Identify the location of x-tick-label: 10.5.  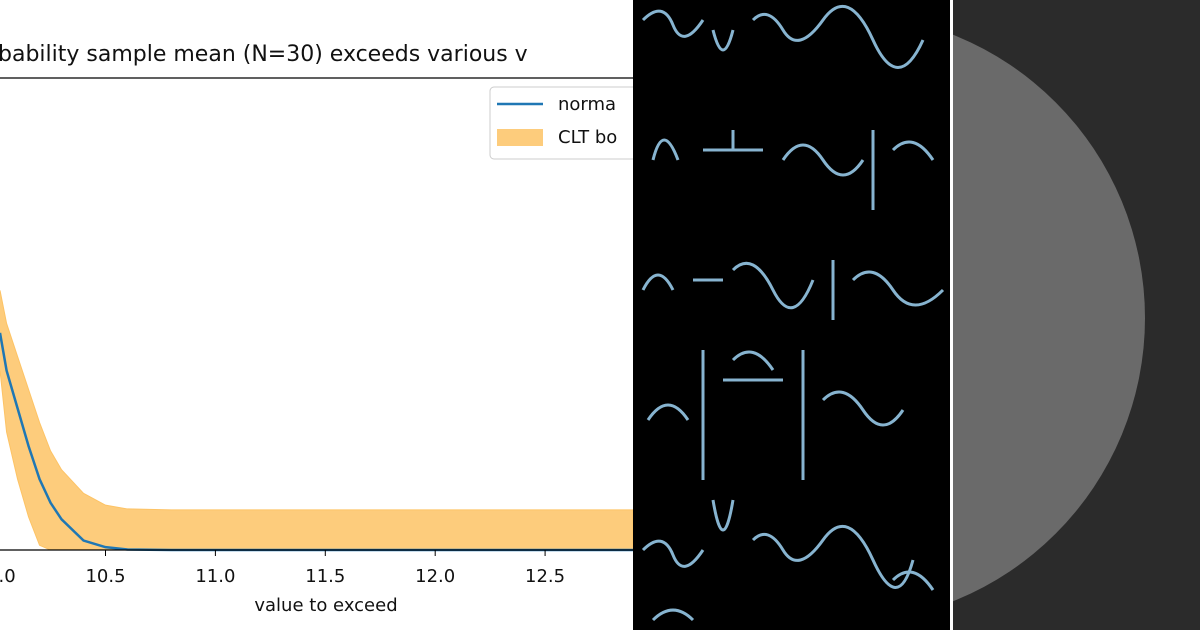
(105, 576).